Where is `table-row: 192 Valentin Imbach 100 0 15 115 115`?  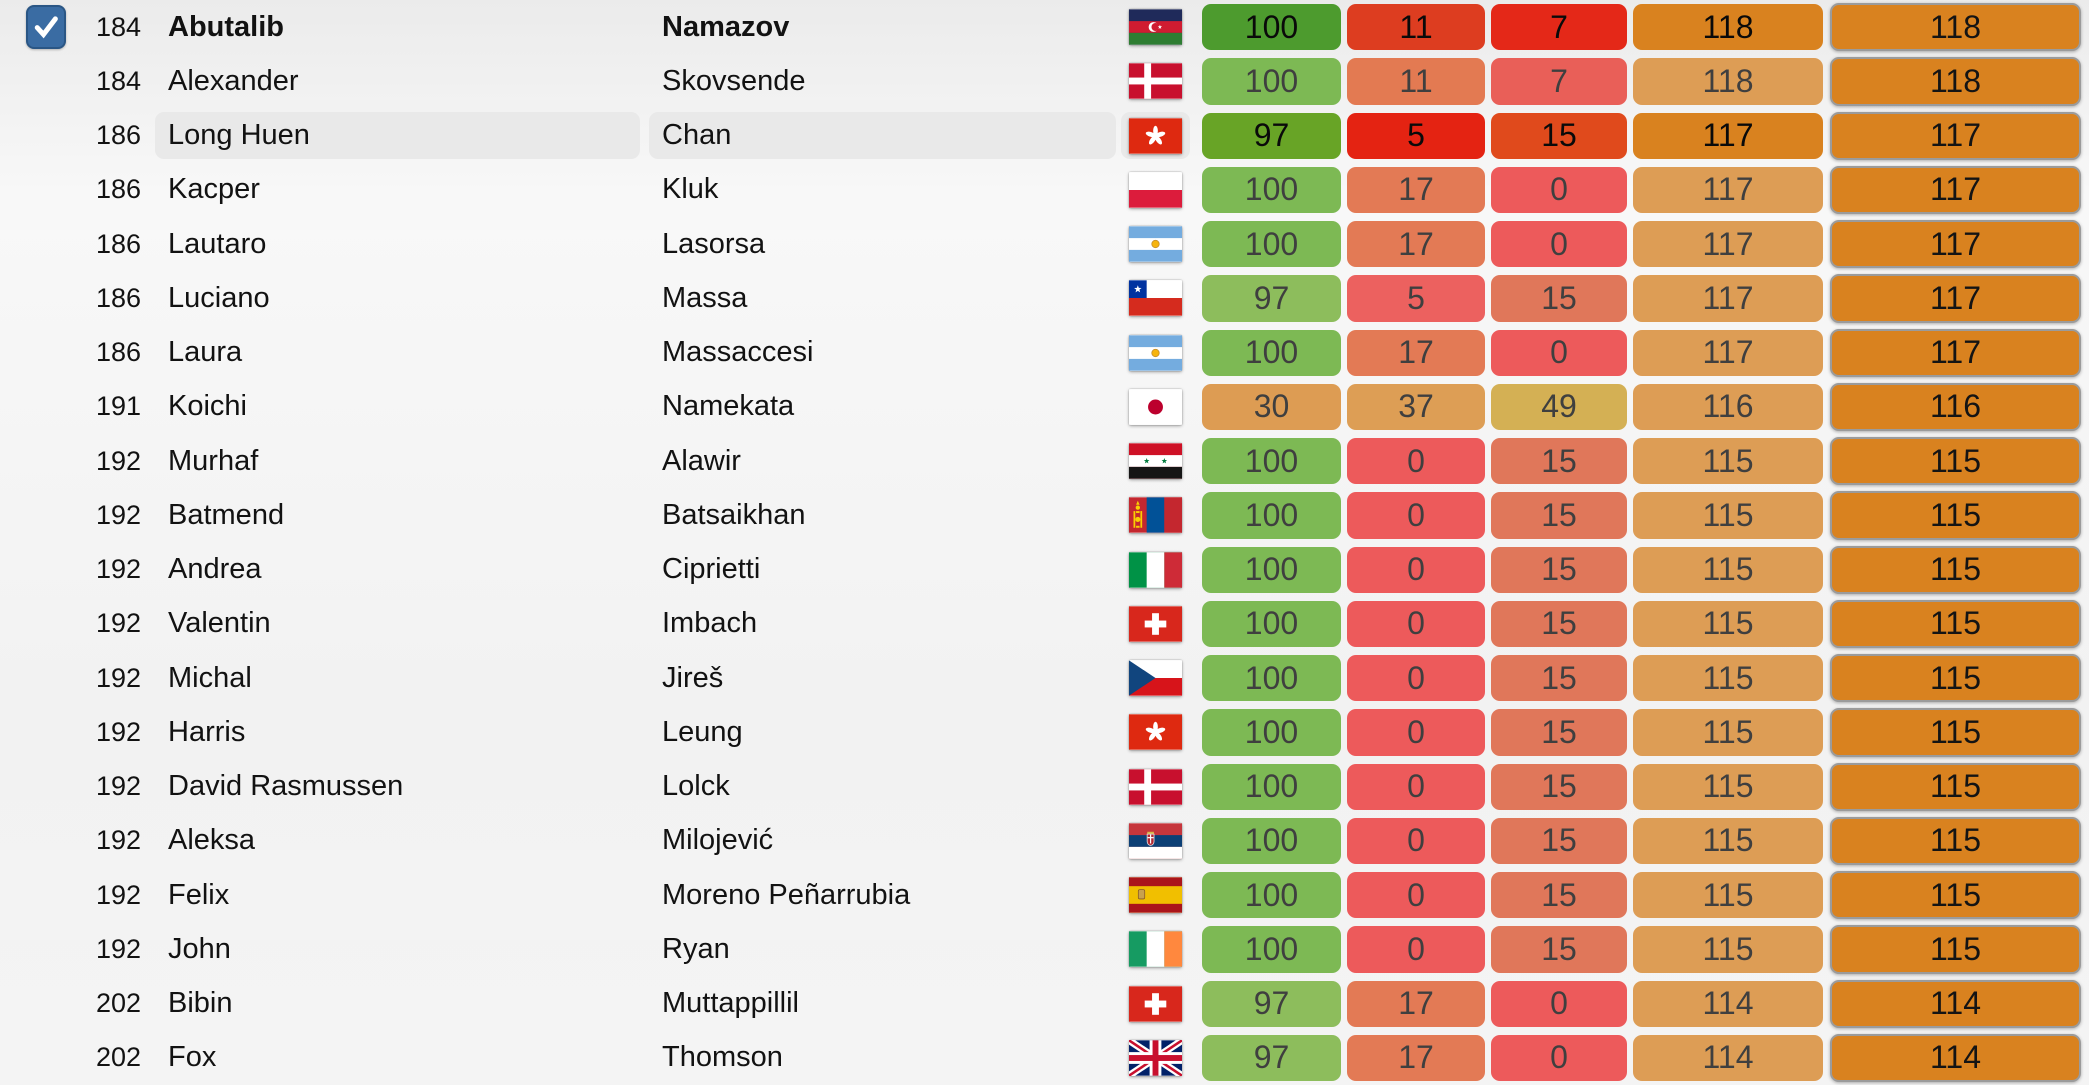
table-row: 192 Valentin Imbach 100 0 15 115 115 is located at coordinates (1044, 624).